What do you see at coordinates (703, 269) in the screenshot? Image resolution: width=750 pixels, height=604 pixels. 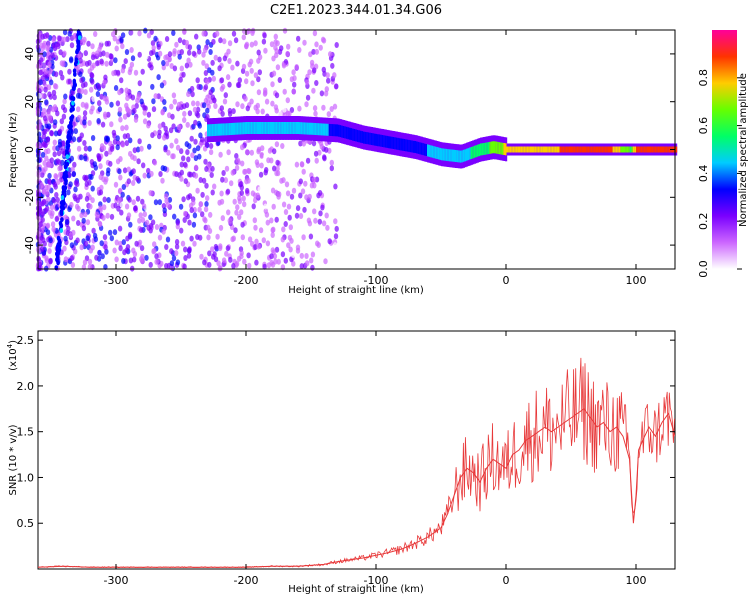 I see `colorbar-tick-label: 0.0` at bounding box center [703, 269].